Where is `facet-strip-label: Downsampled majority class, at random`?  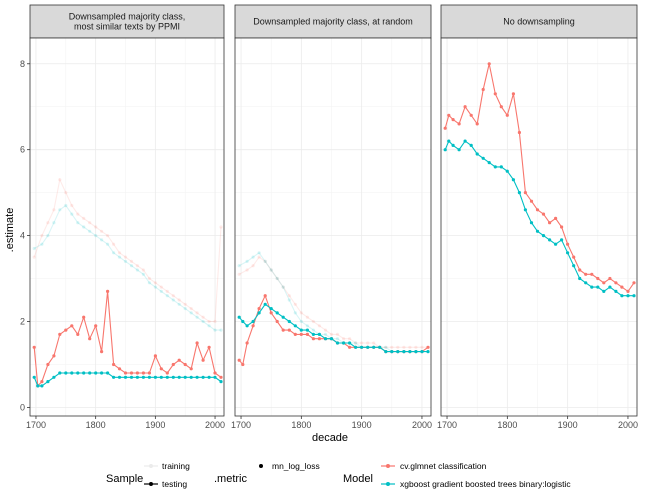
facet-strip-label: Downsampled majority class, at random is located at coordinates (333, 22).